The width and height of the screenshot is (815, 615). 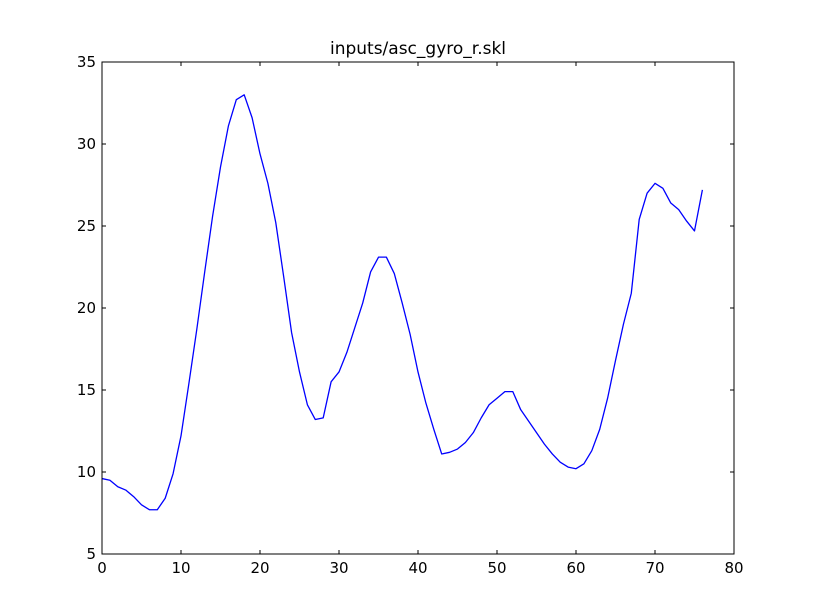 What do you see at coordinates (180, 568) in the screenshot?
I see `x-tick-label: 10` at bounding box center [180, 568].